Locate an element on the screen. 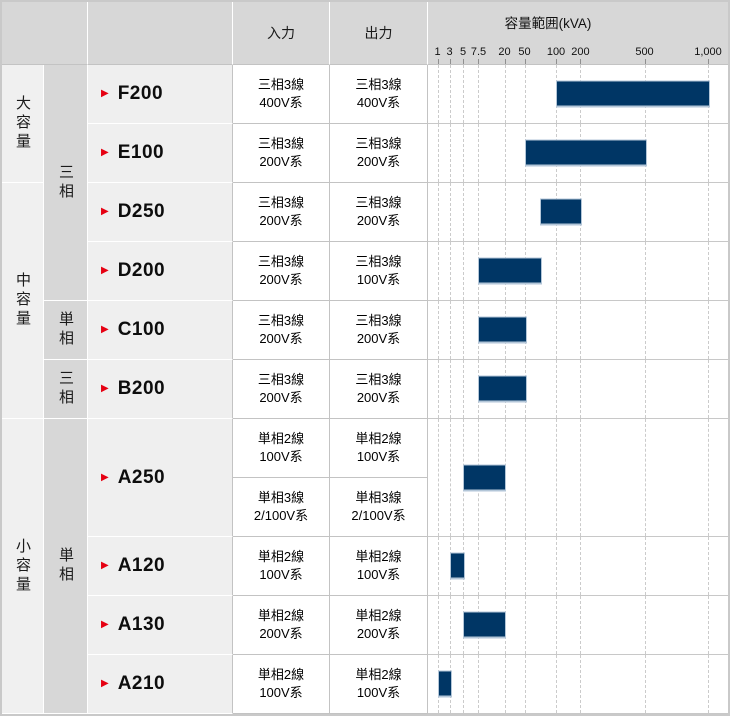 The width and height of the screenshot is (730, 716). output-cell: 三相3線 200V系 is located at coordinates (379, 212).